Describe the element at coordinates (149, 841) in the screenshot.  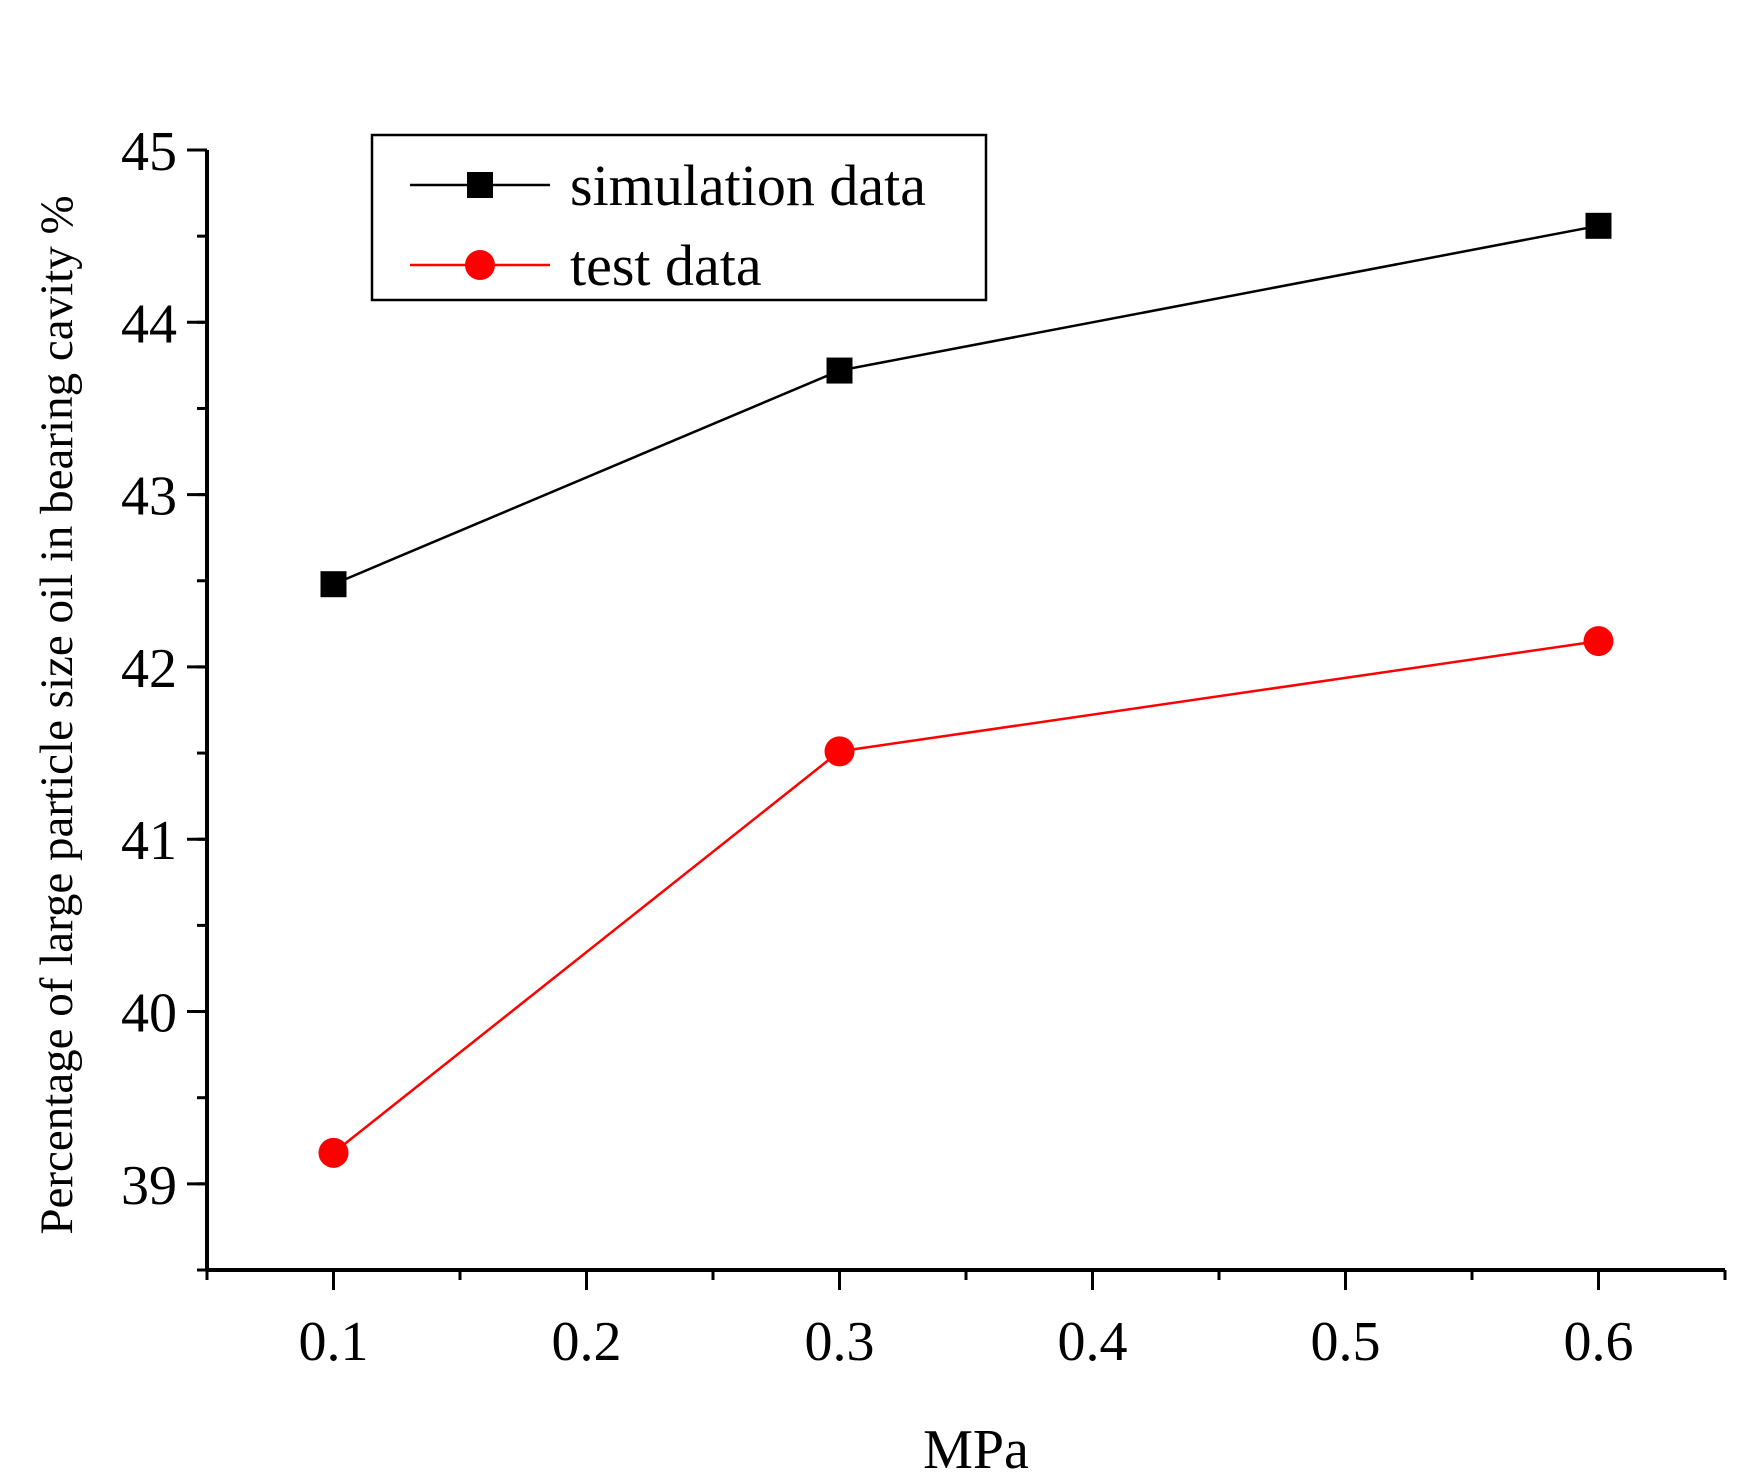
I see `y-tick-label: 41` at that location.